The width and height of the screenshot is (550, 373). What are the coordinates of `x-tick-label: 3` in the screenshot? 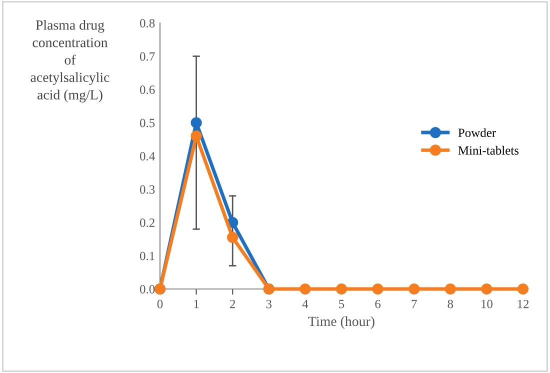 It's located at (269, 304).